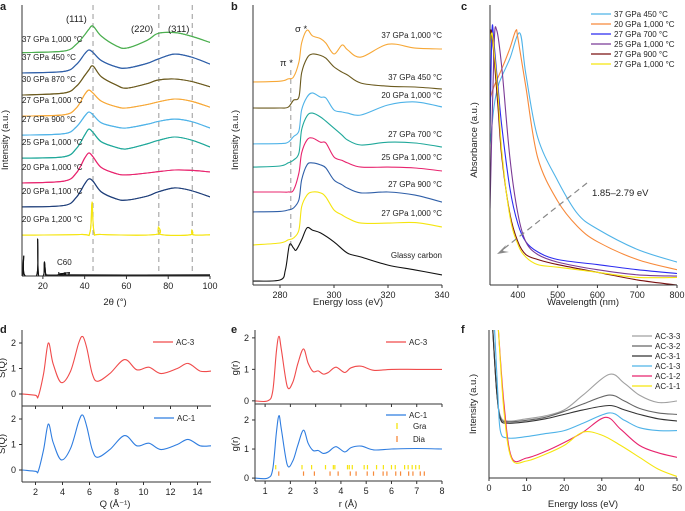 The width and height of the screenshot is (685, 511). I want to click on x-tick-label: 60, so click(126, 286).